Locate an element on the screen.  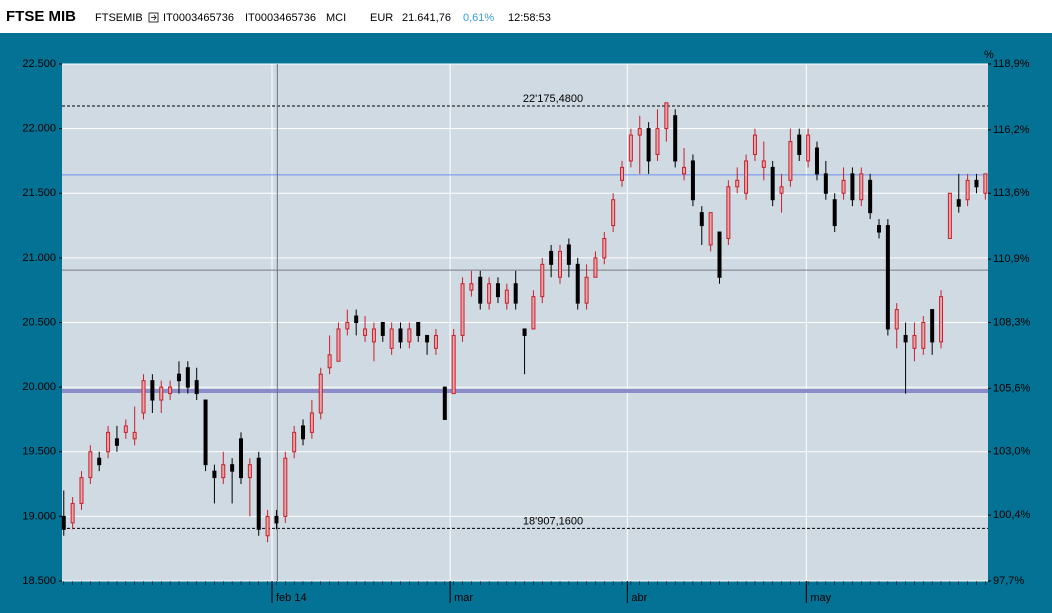
header-symbol: FTSEMIB is located at coordinates (119, 18).